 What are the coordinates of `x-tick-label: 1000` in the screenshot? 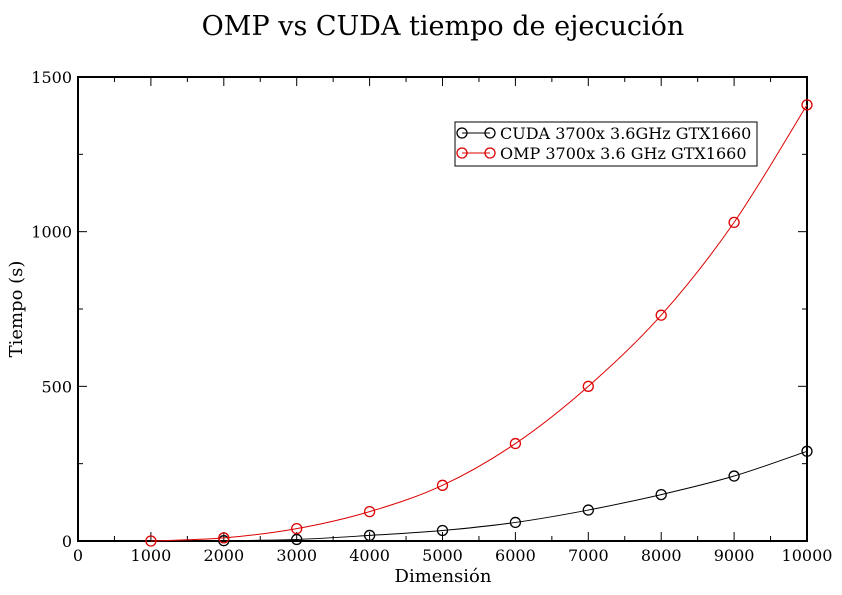 It's located at (151, 555).